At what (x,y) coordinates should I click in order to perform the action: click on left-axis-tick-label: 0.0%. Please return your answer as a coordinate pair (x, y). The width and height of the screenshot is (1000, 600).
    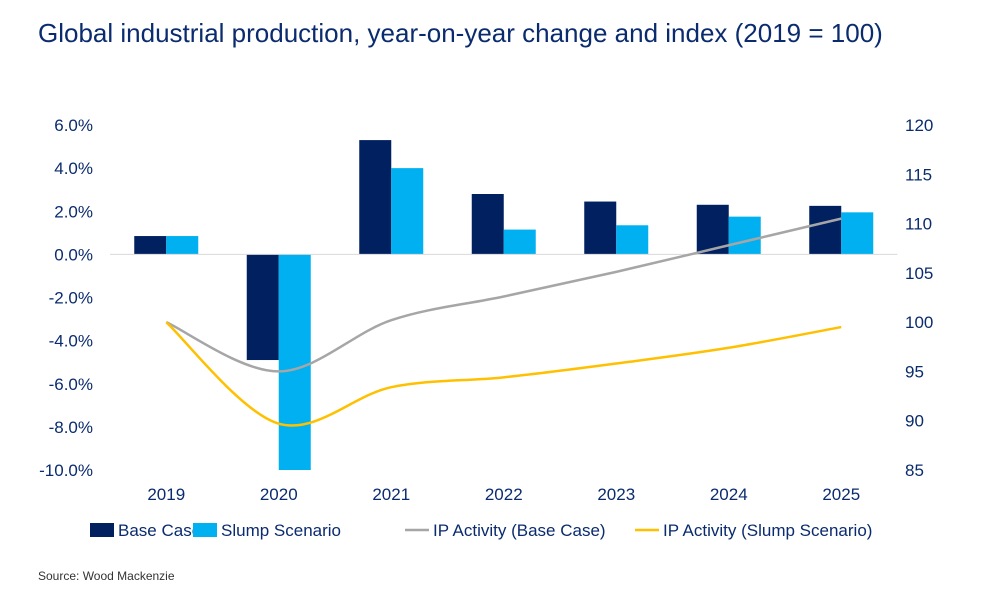
    Looking at the image, I should click on (73, 254).